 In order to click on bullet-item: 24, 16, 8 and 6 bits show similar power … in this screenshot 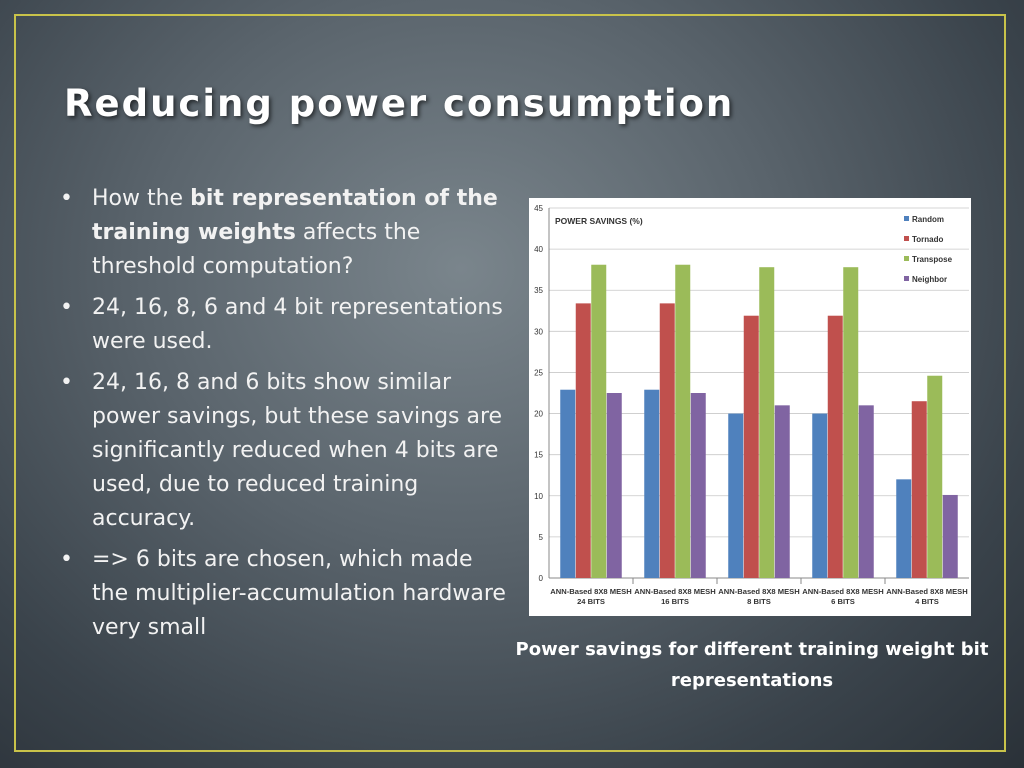, I will do `click(285, 451)`.